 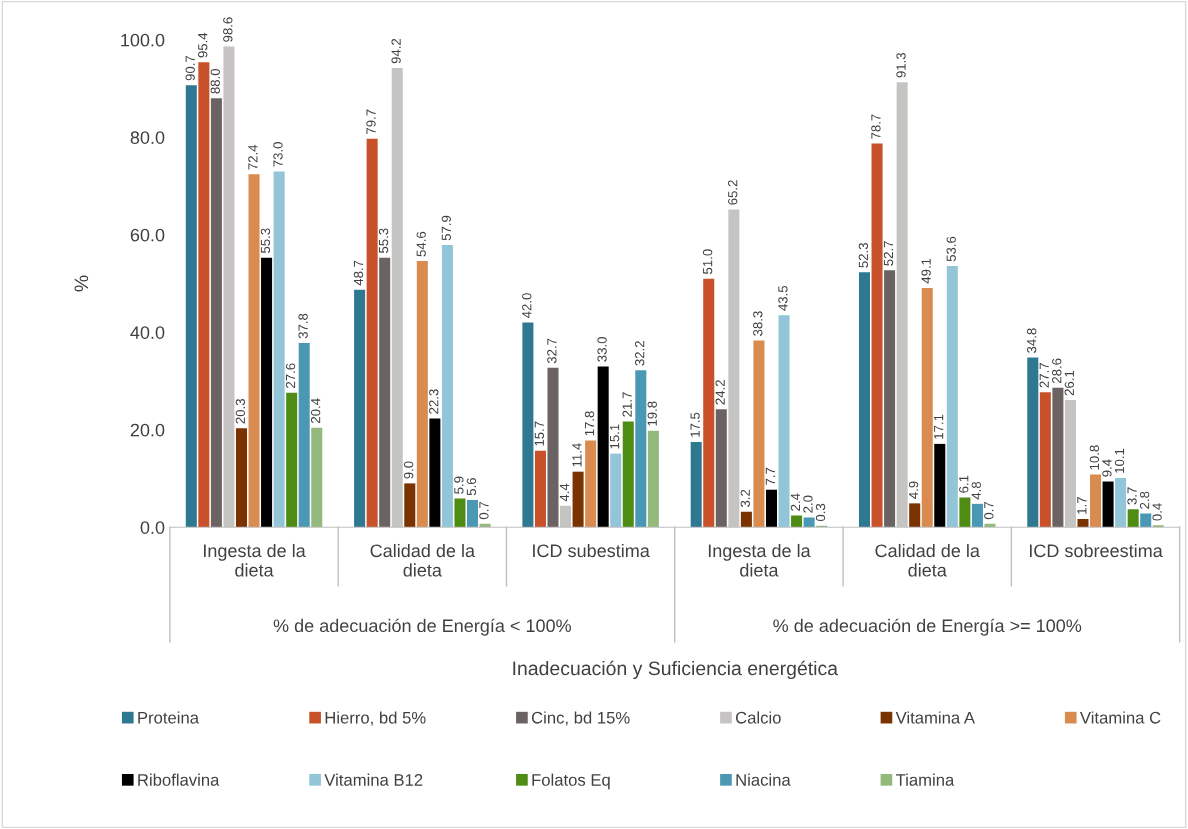 I want to click on y-tick-label: 100.0, so click(x=143, y=40).